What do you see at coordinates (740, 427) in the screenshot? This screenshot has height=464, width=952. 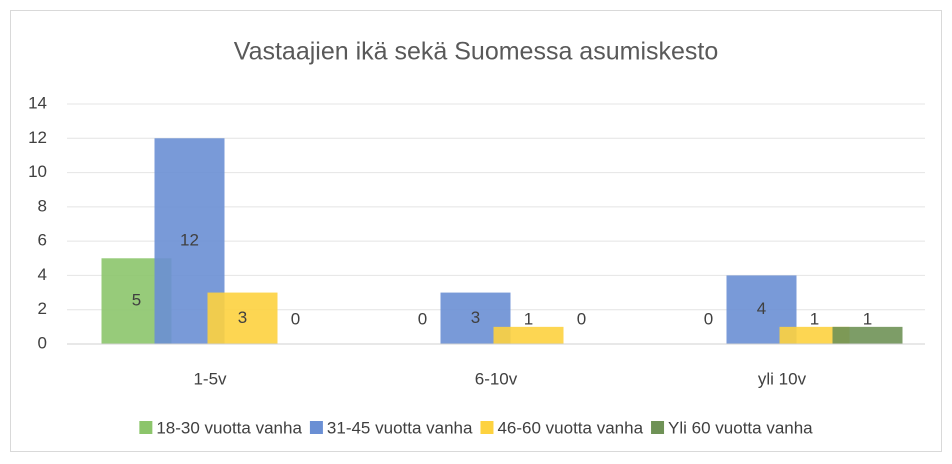 I see `legend-label: Yli 60 vuotta vanha` at bounding box center [740, 427].